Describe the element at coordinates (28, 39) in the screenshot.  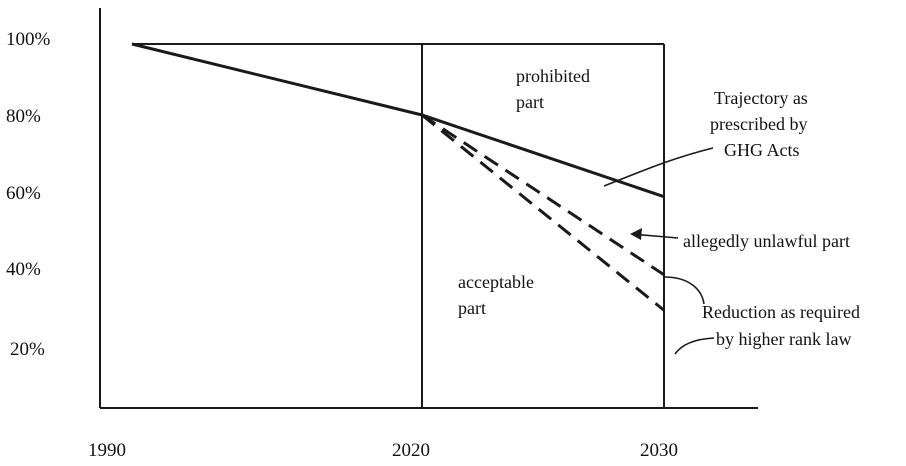
I see `y-tick-100: 100%` at that location.